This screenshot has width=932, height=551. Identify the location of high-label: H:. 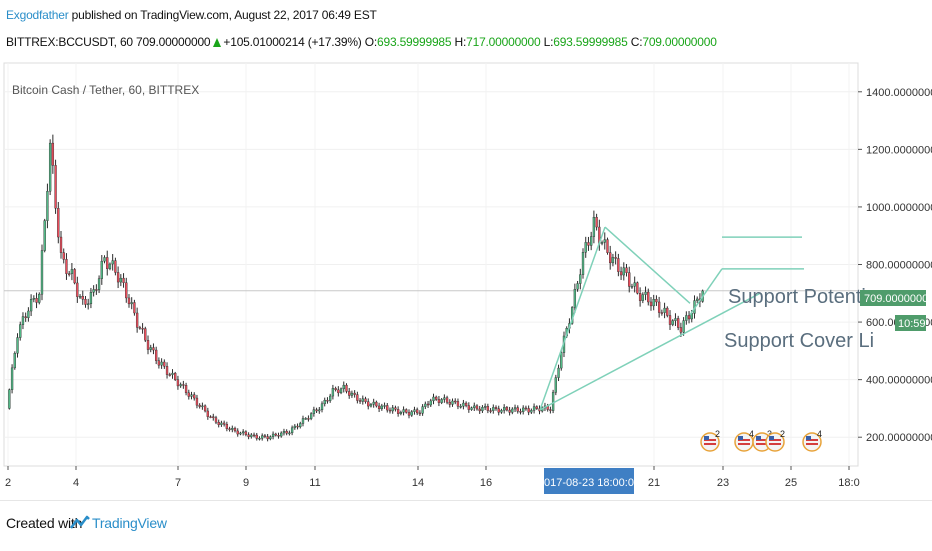
(460, 42).